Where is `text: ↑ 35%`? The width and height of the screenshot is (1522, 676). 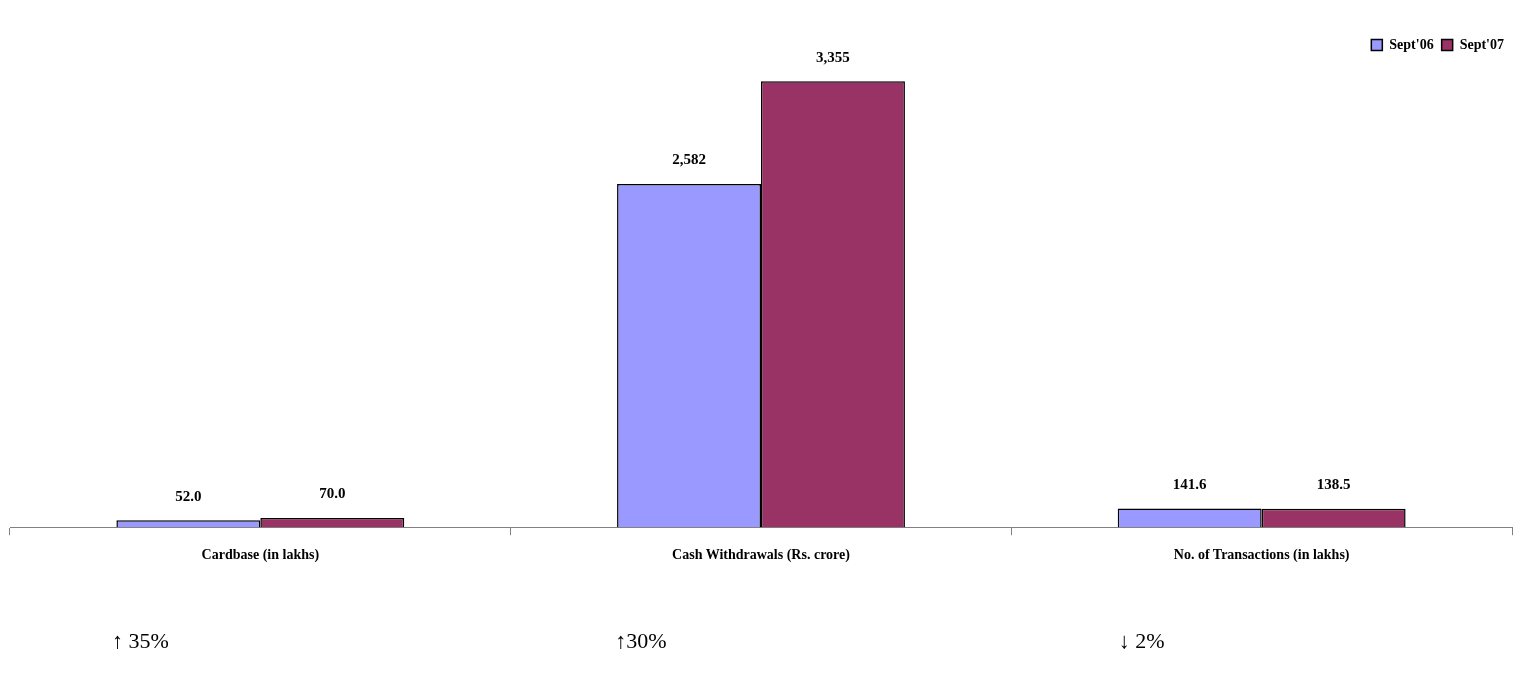
text: ↑ 35% is located at coordinates (140, 640).